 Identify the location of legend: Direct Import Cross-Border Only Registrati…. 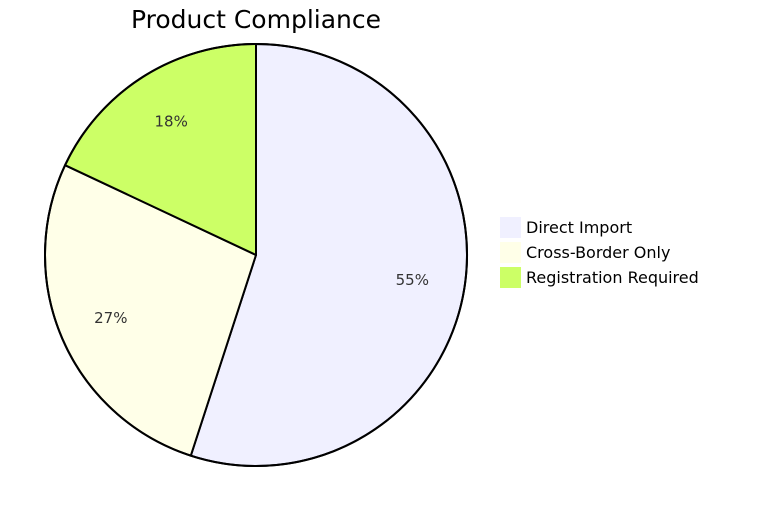
(599, 252).